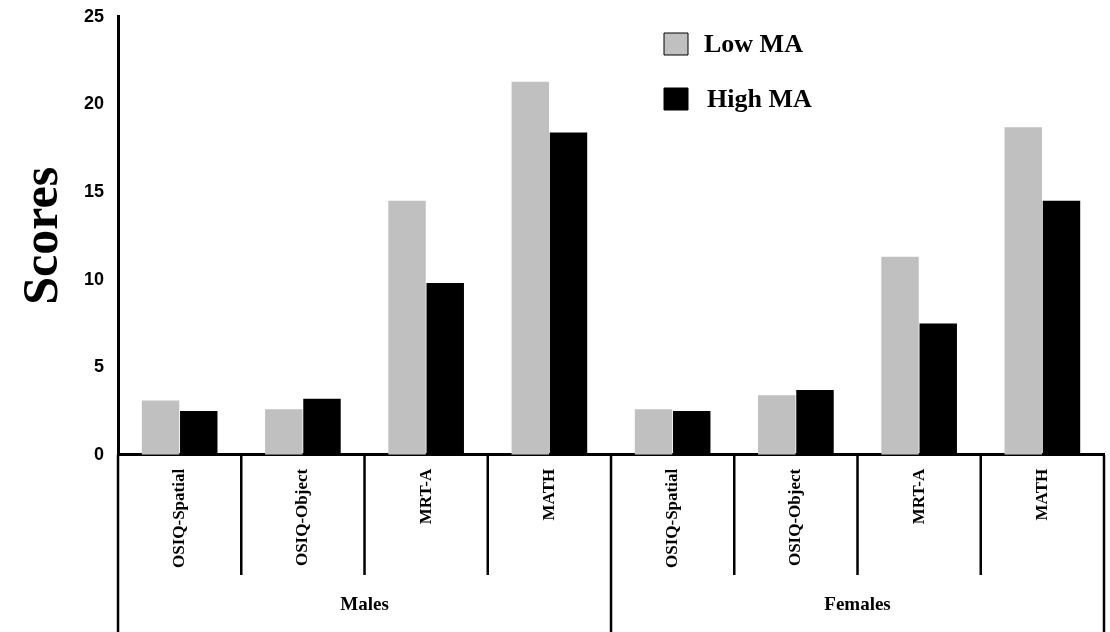 The image size is (1110, 632). What do you see at coordinates (39, 235) in the screenshot?
I see `y-axis-title: Scores` at bounding box center [39, 235].